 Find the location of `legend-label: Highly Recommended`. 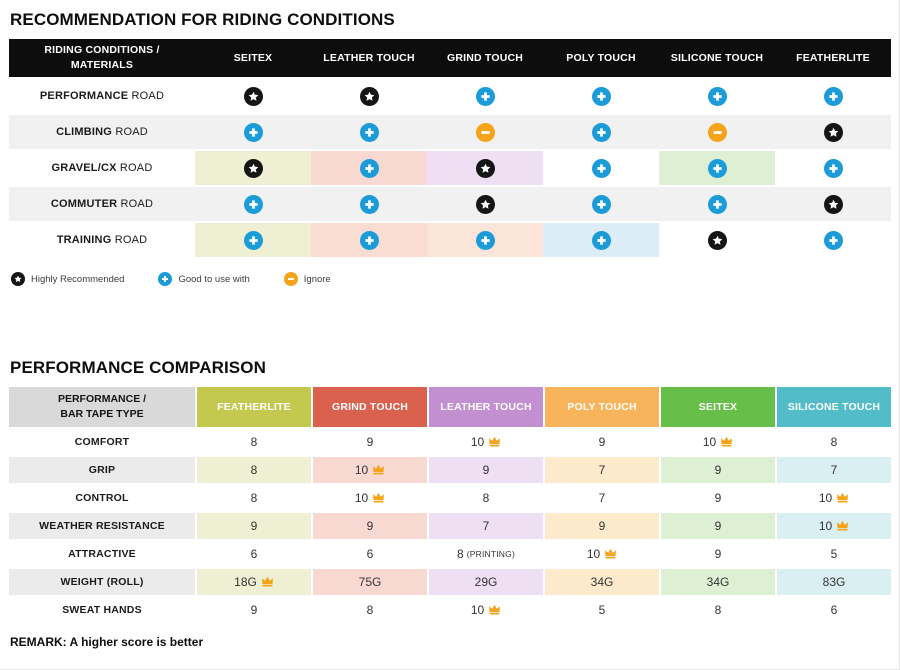

legend-label: Highly Recommended is located at coordinates (78, 279).